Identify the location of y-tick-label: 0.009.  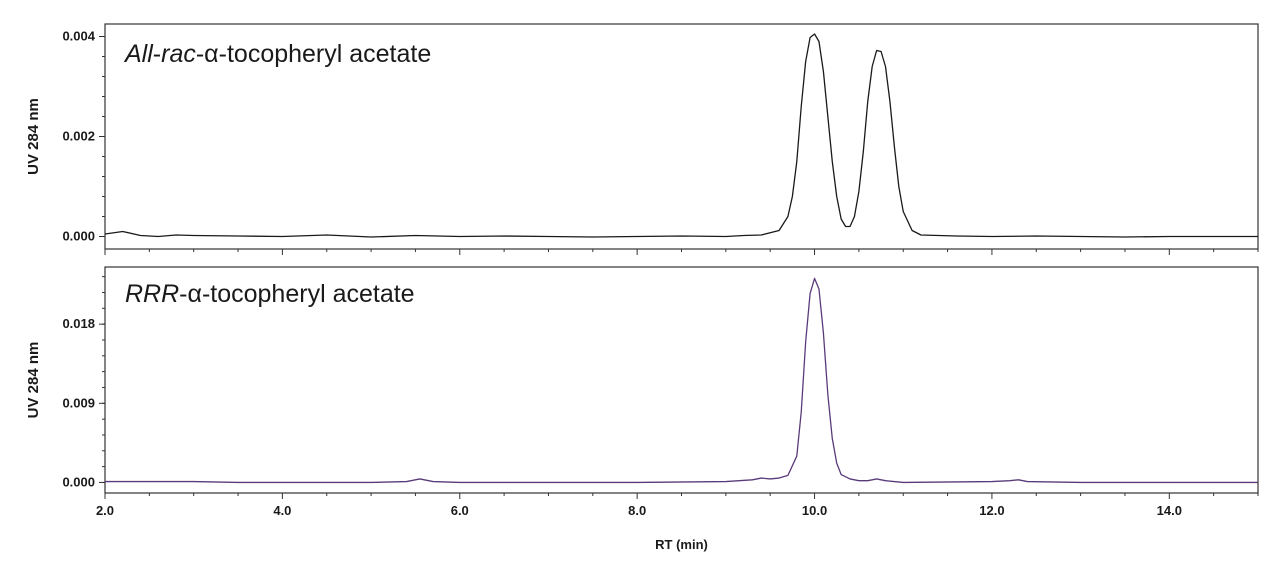
(78, 402).